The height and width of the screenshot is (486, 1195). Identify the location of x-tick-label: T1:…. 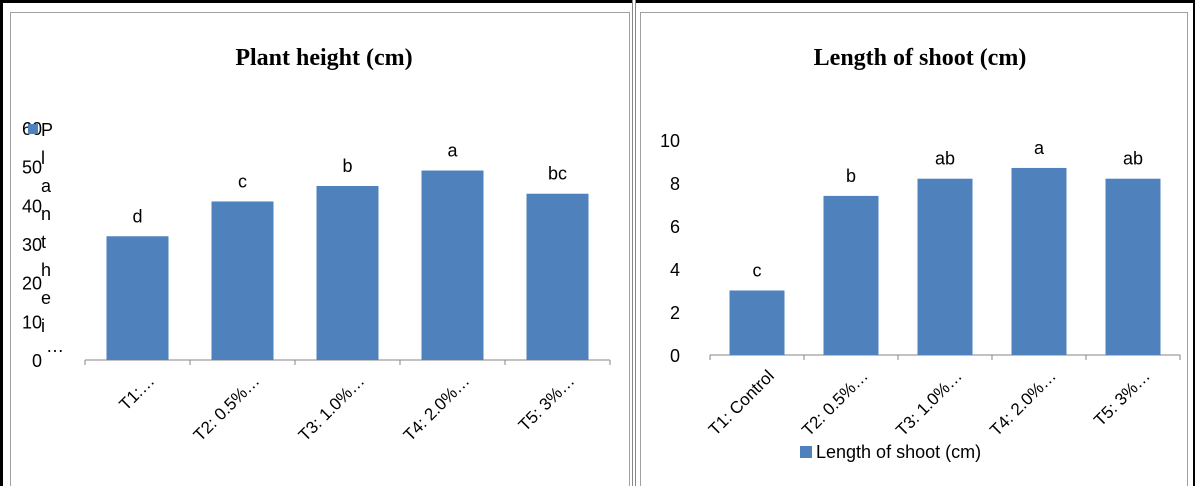
(137, 392).